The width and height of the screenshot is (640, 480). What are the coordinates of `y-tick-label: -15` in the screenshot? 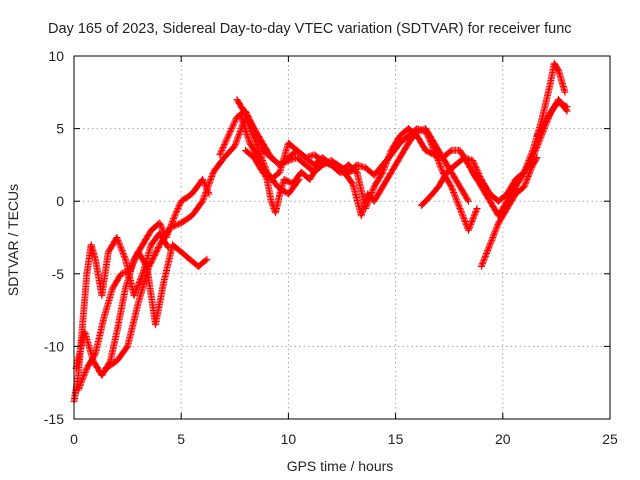 It's located at (54, 419).